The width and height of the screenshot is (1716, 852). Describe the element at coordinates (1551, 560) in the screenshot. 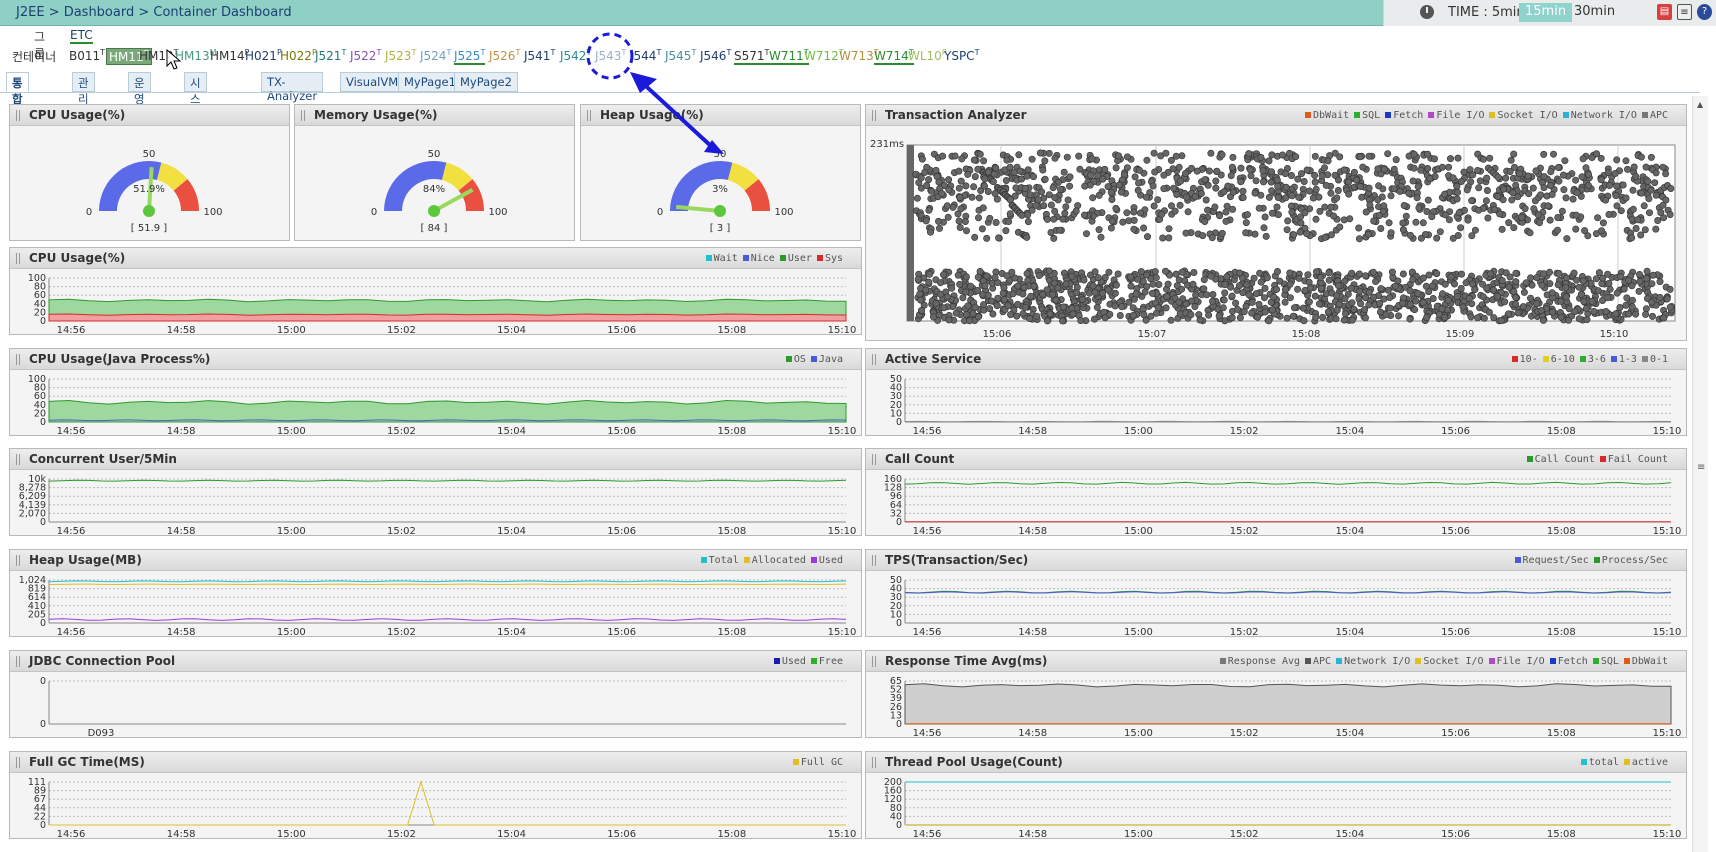

I see `legend-item: Request/Sec` at that location.